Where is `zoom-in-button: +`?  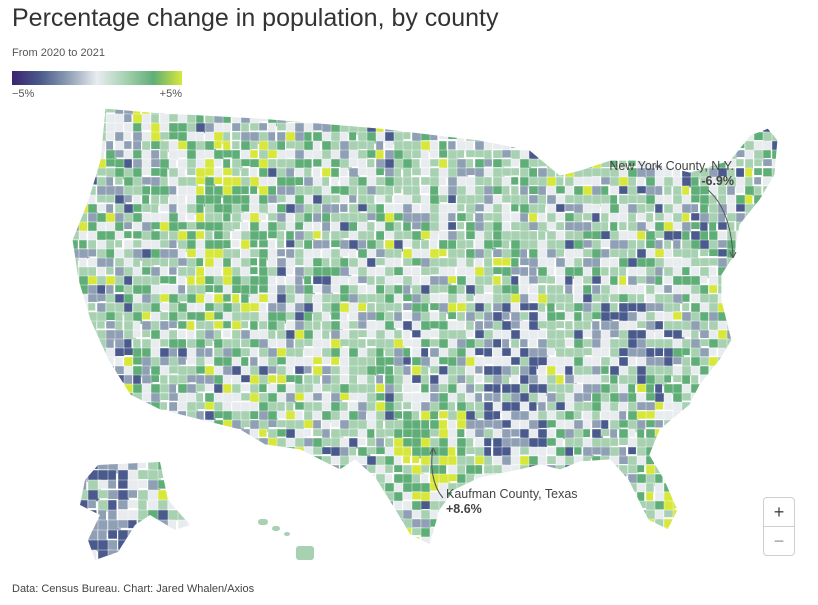
zoom-in-button: + is located at coordinates (779, 511).